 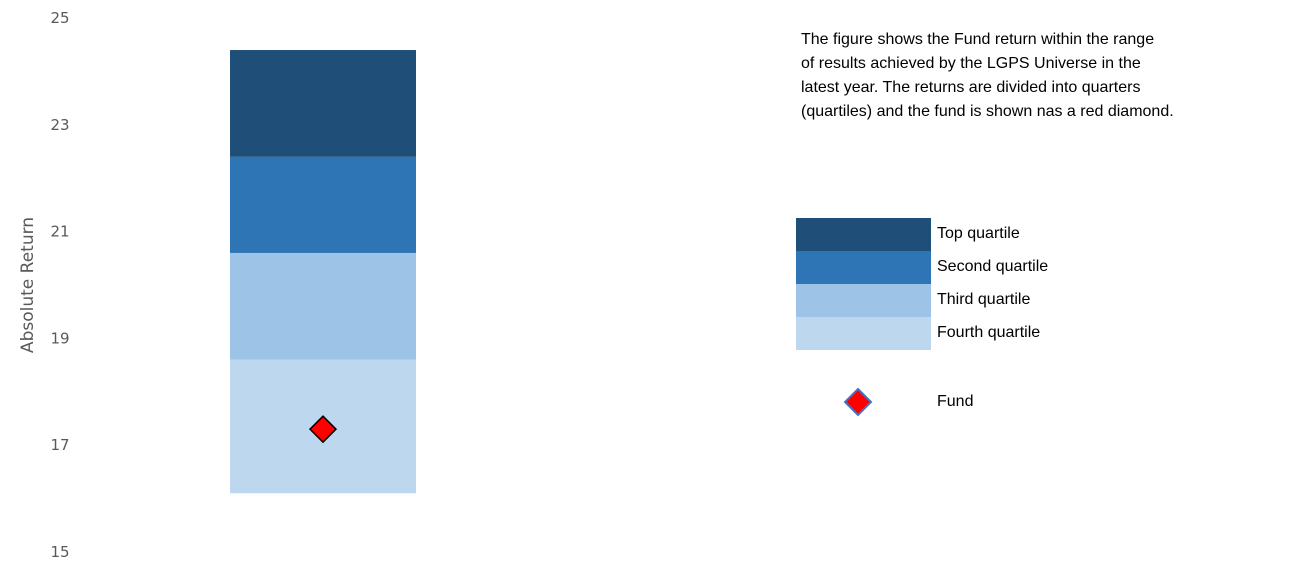 I want to click on quartile-segment-third-quartile, so click(x=323, y=306).